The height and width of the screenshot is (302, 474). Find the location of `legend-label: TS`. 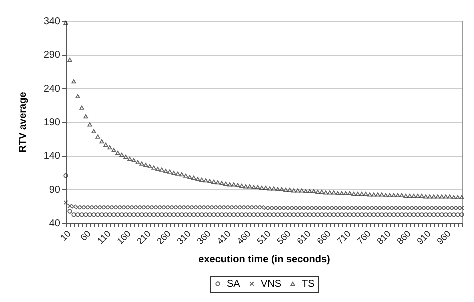

legend-label: TS is located at coordinates (309, 284).